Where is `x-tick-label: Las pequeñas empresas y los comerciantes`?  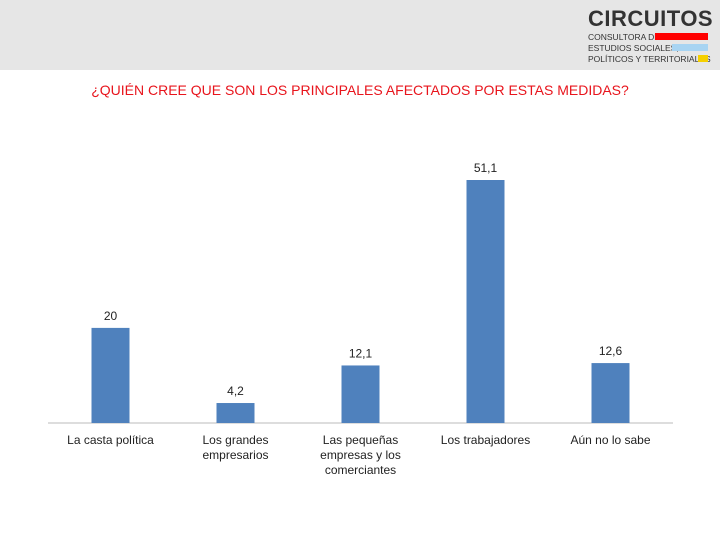
x-tick-label: Las pequeñas empresas y los comerciantes is located at coordinates (360, 455).